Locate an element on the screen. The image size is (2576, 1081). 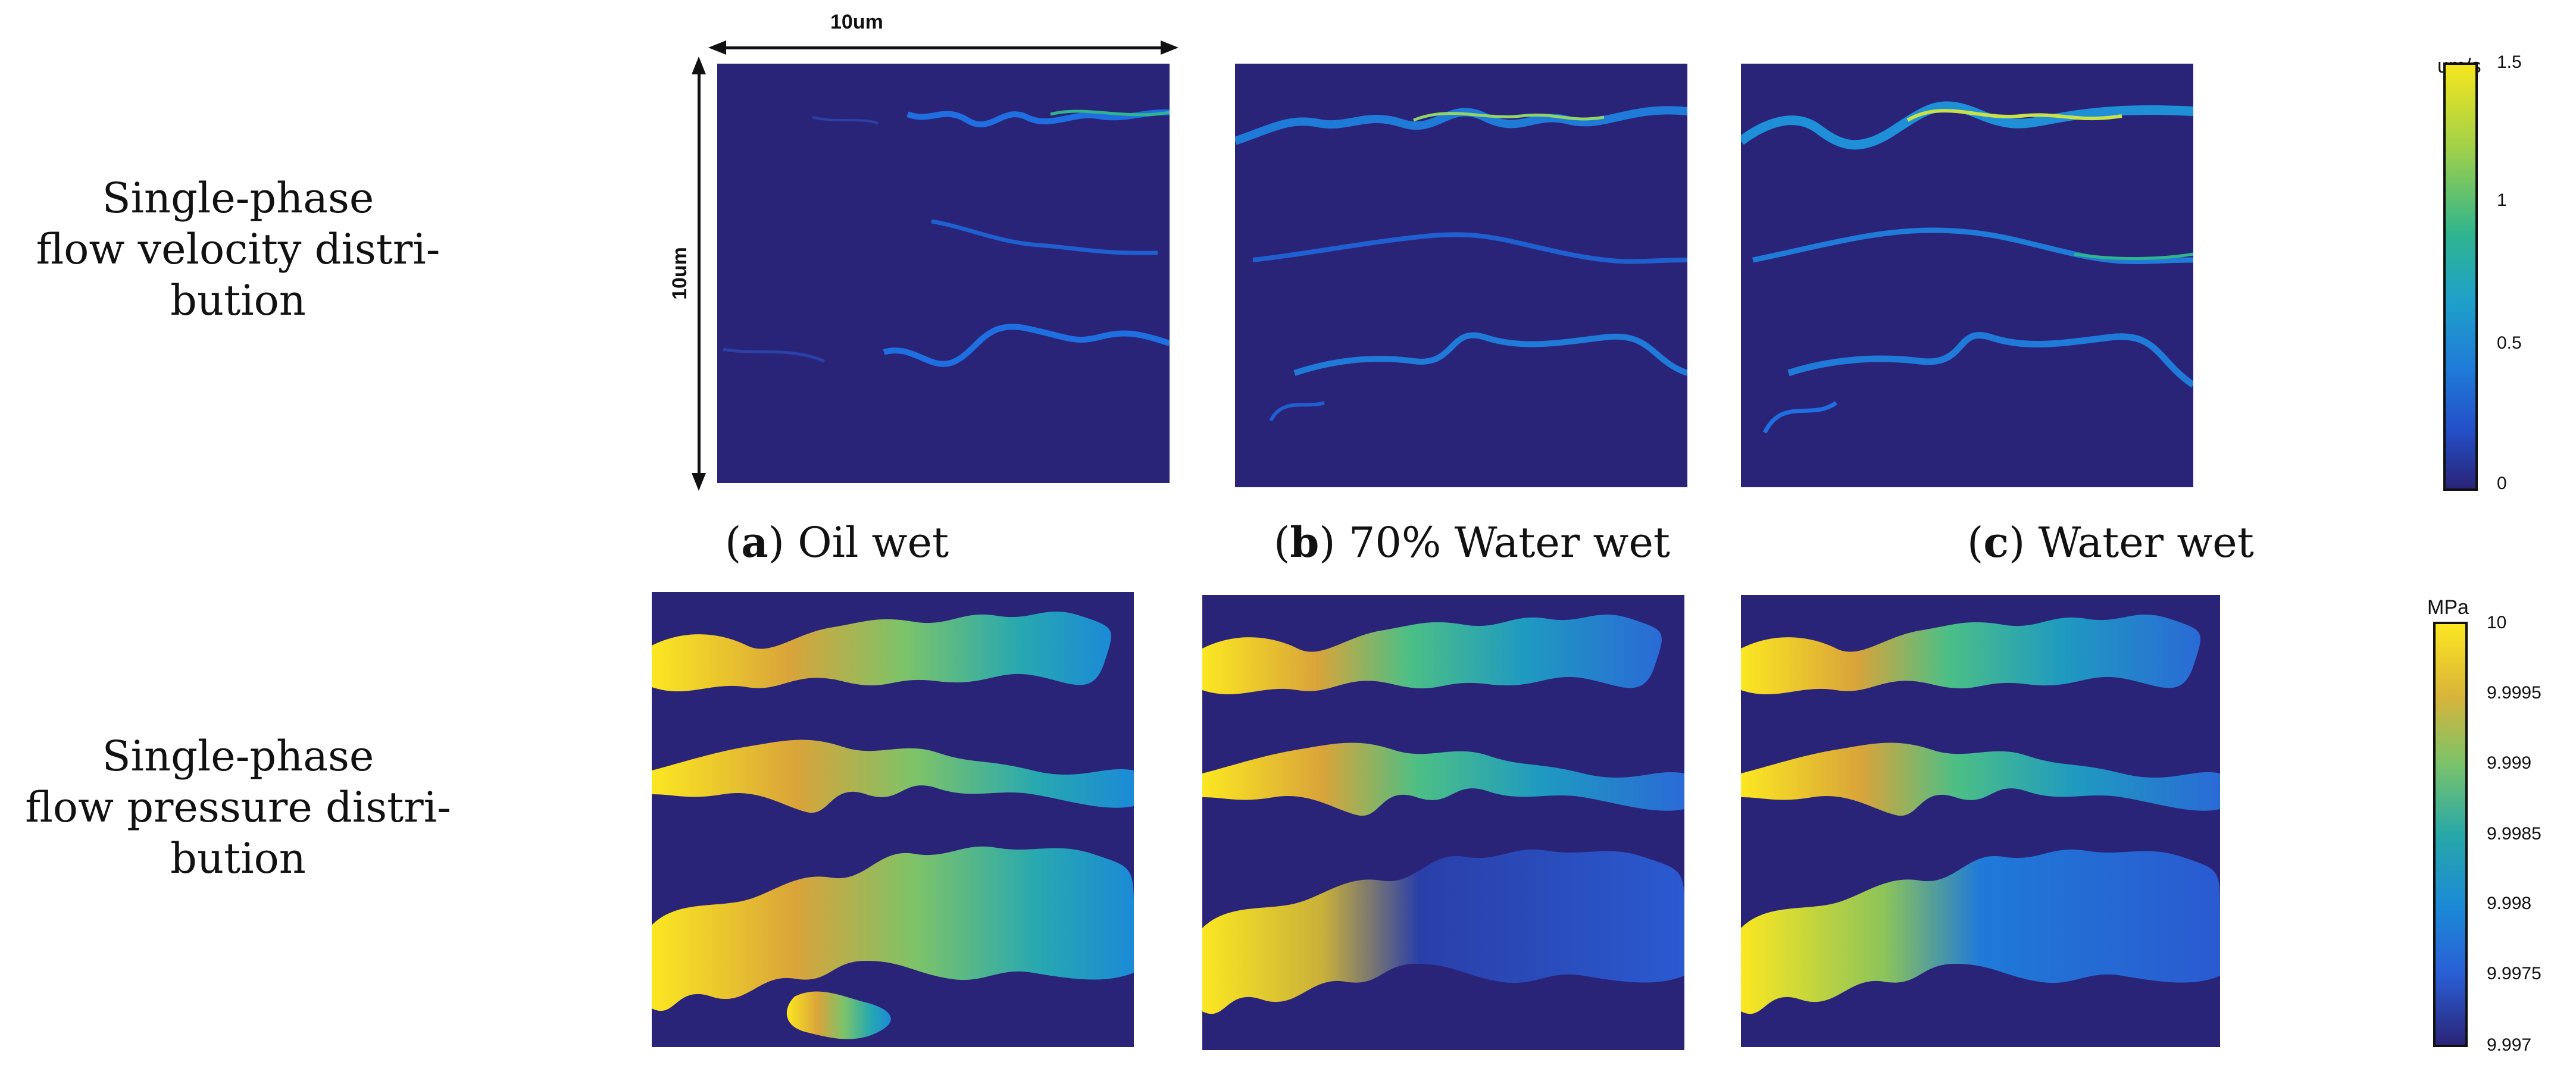
caption-water-wet: (c) Water wet is located at coordinates (2110, 542).